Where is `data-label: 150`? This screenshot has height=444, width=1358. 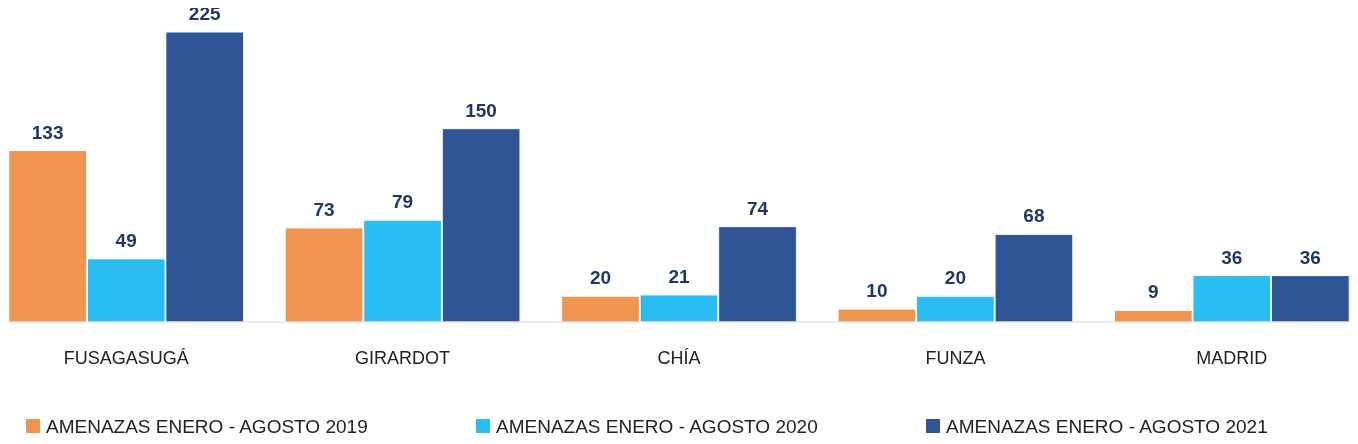
data-label: 150 is located at coordinates (481, 110).